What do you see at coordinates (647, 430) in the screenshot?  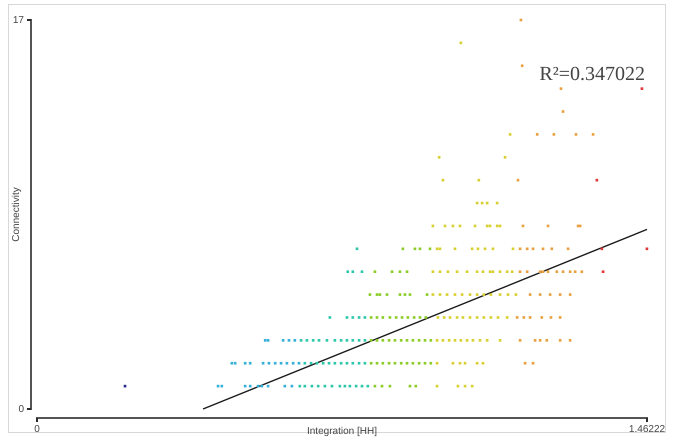 I see `x-tick-label: 1.46222` at bounding box center [647, 430].